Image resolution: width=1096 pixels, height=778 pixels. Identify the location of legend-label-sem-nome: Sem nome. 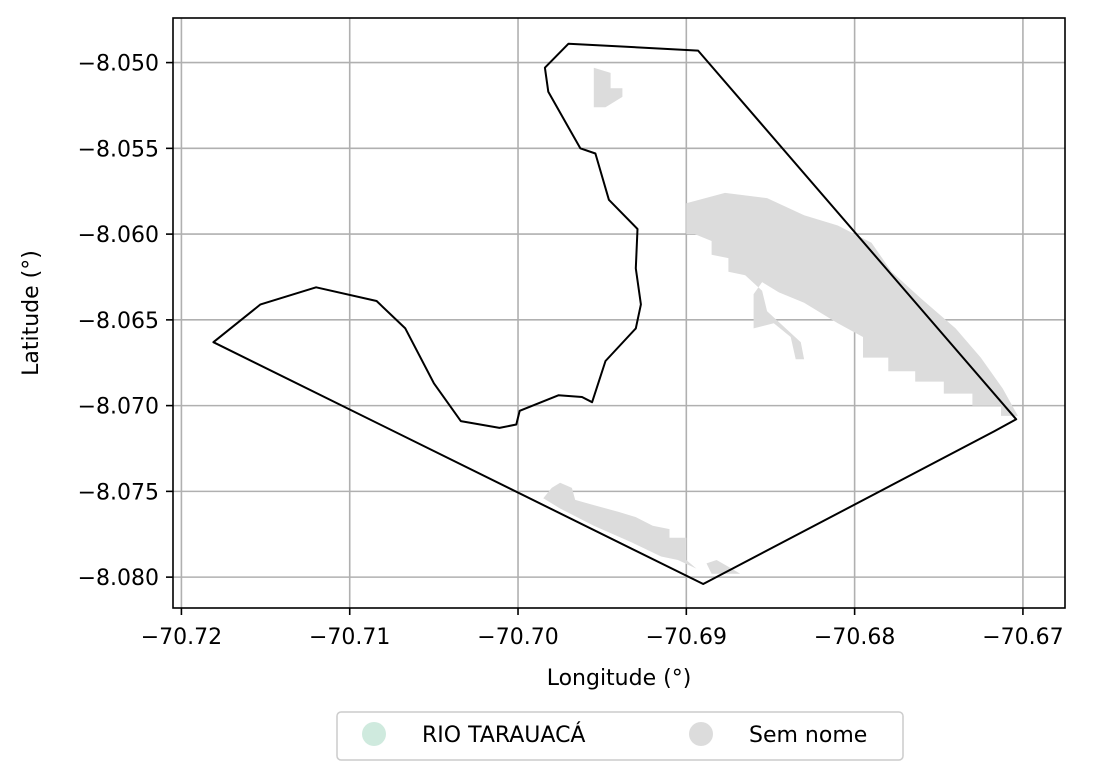
(808, 735).